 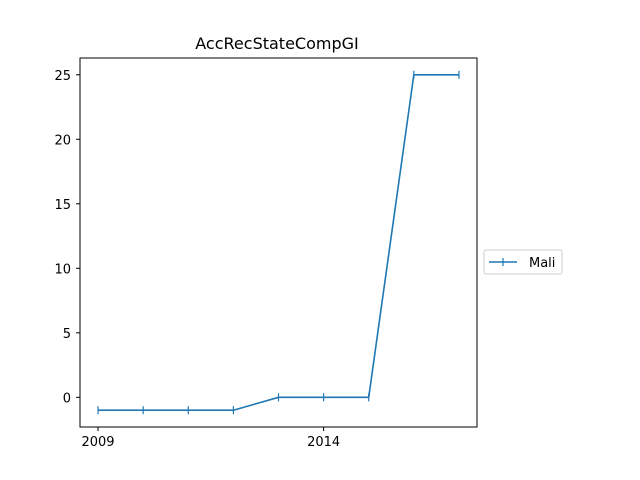 I want to click on legend-label-mali: Mali, so click(x=542, y=263).